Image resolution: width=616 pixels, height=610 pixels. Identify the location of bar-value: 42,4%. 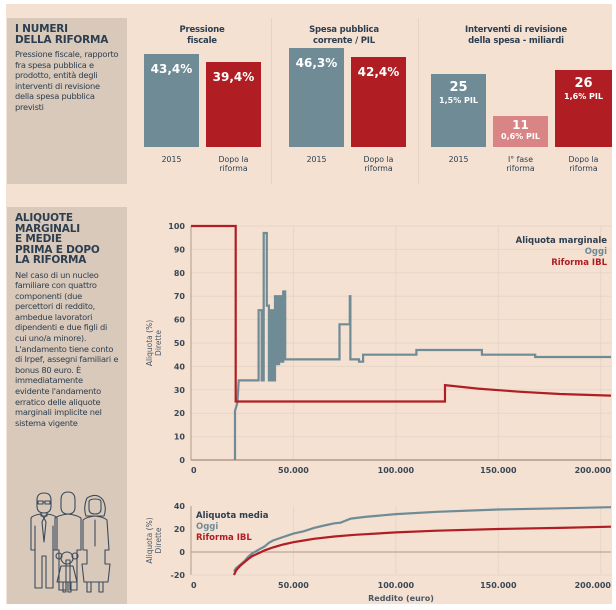
(378, 72).